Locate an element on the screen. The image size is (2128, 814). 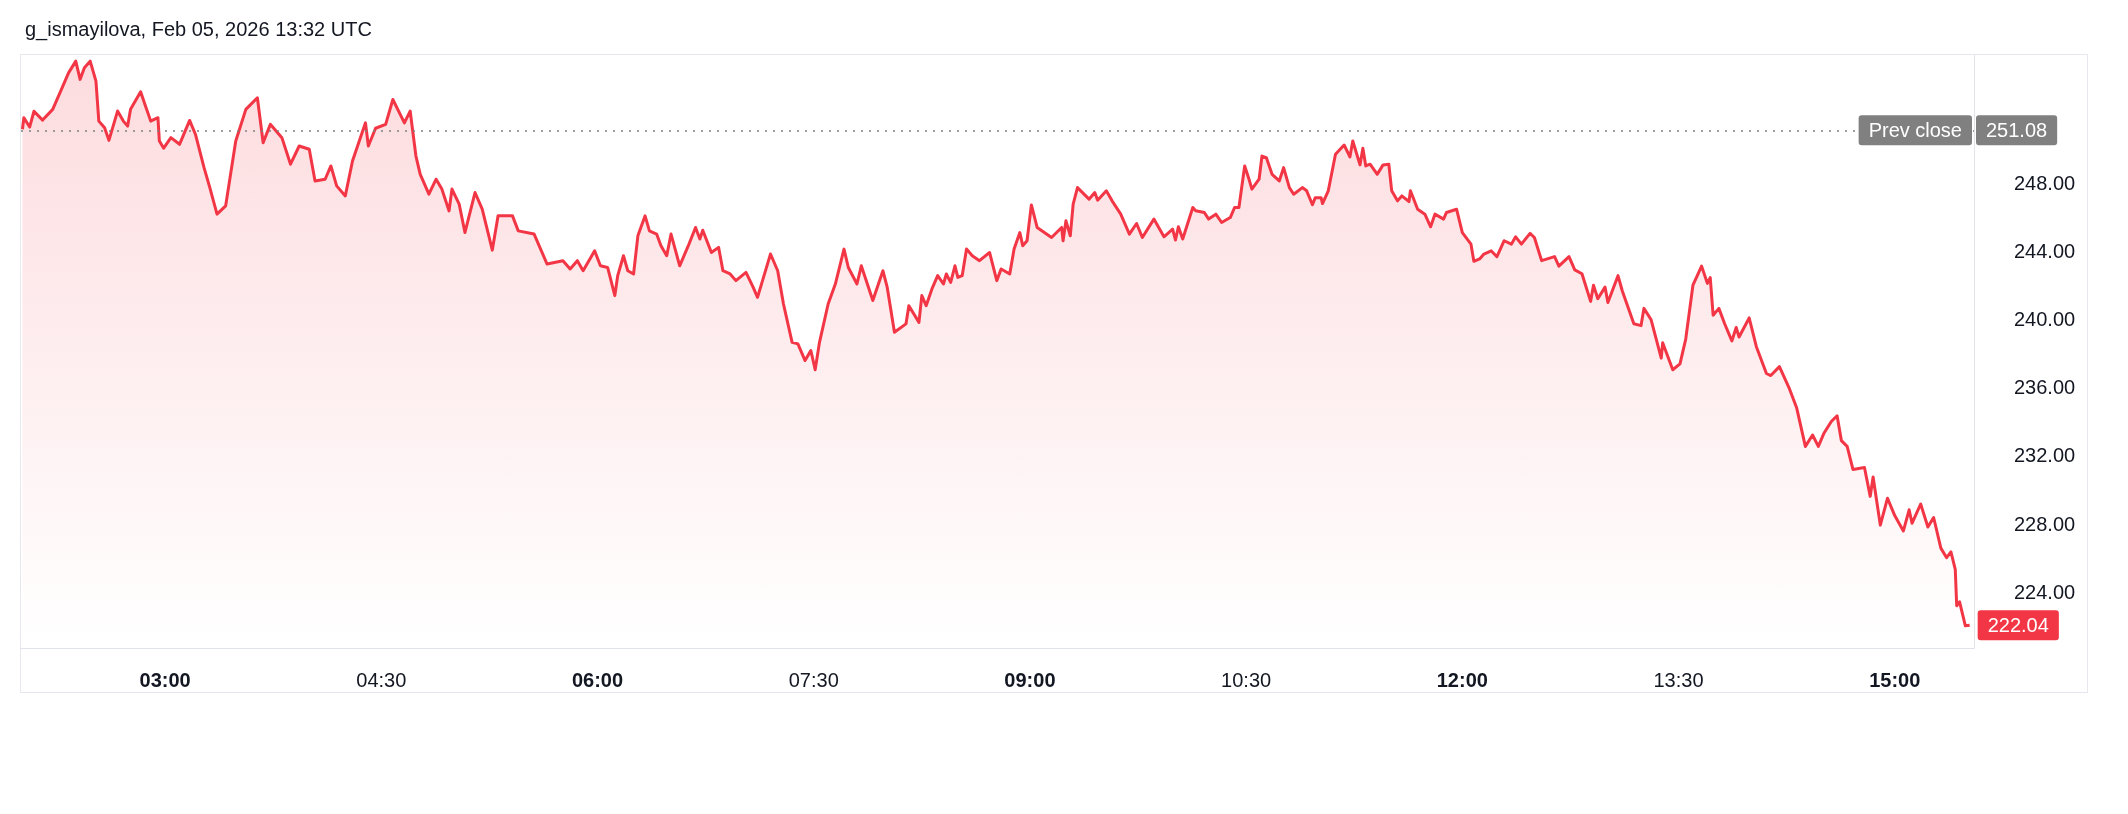
x-tick-label: 12:00 is located at coordinates (1462, 680).